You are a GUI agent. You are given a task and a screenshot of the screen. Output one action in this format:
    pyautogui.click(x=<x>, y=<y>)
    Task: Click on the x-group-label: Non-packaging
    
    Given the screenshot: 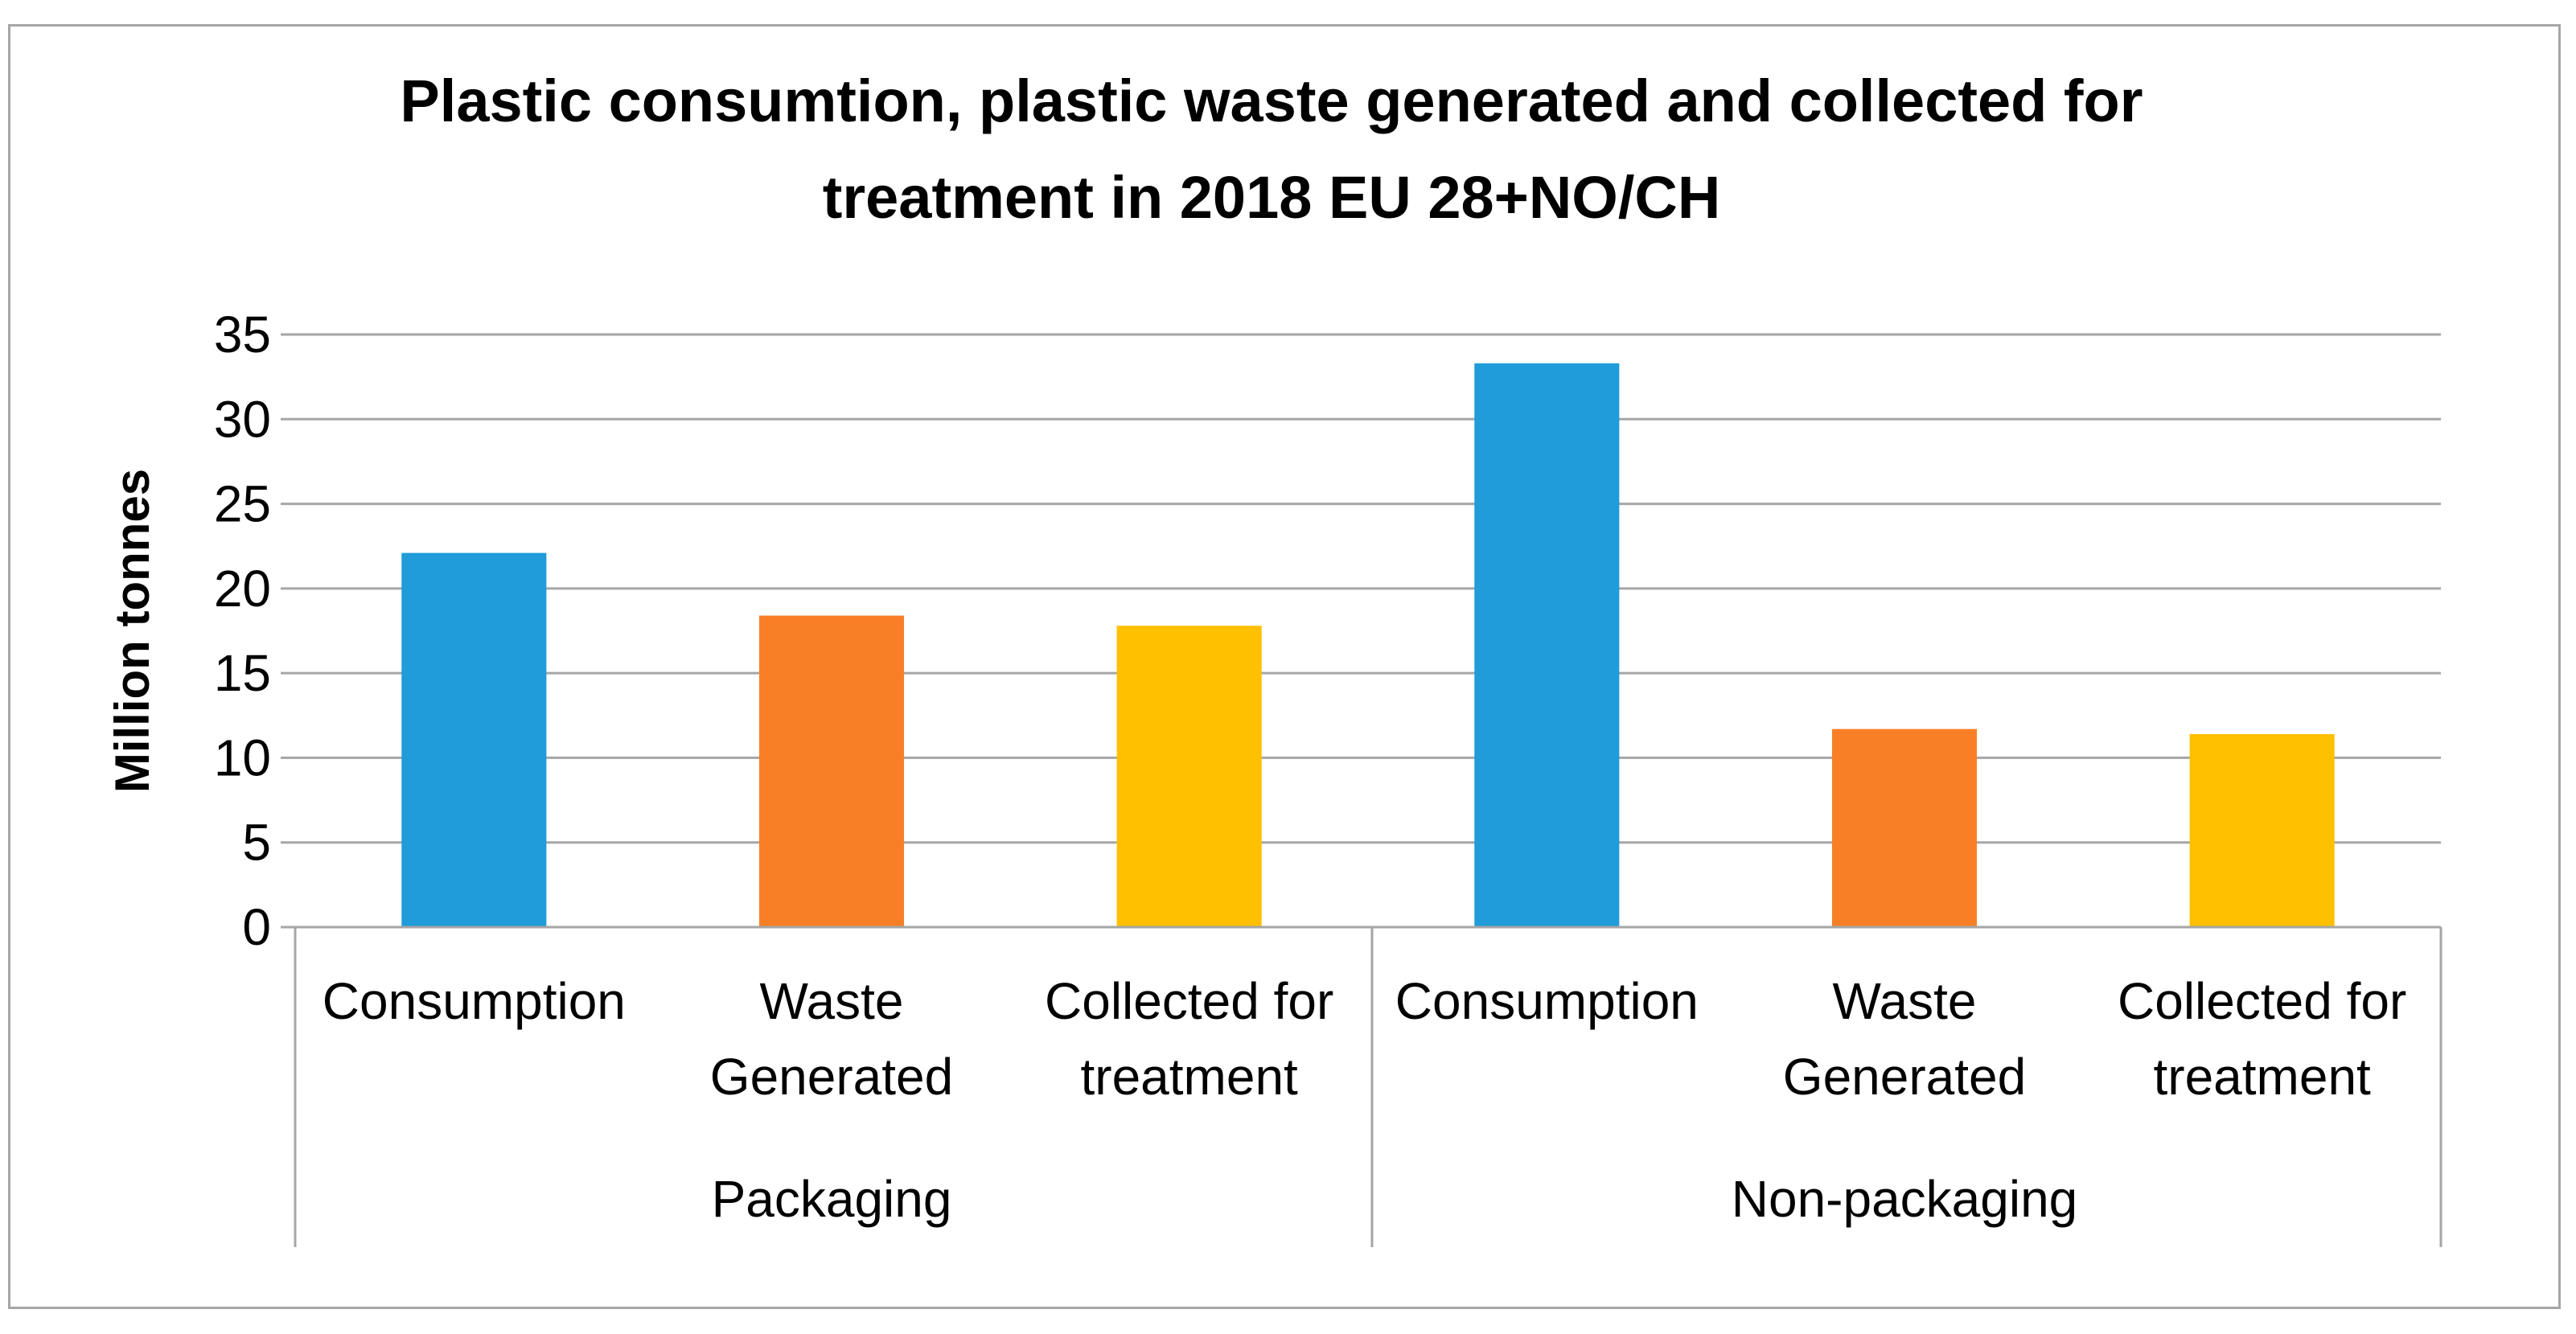 What is the action you would take?
    pyautogui.click(x=1905, y=1199)
    